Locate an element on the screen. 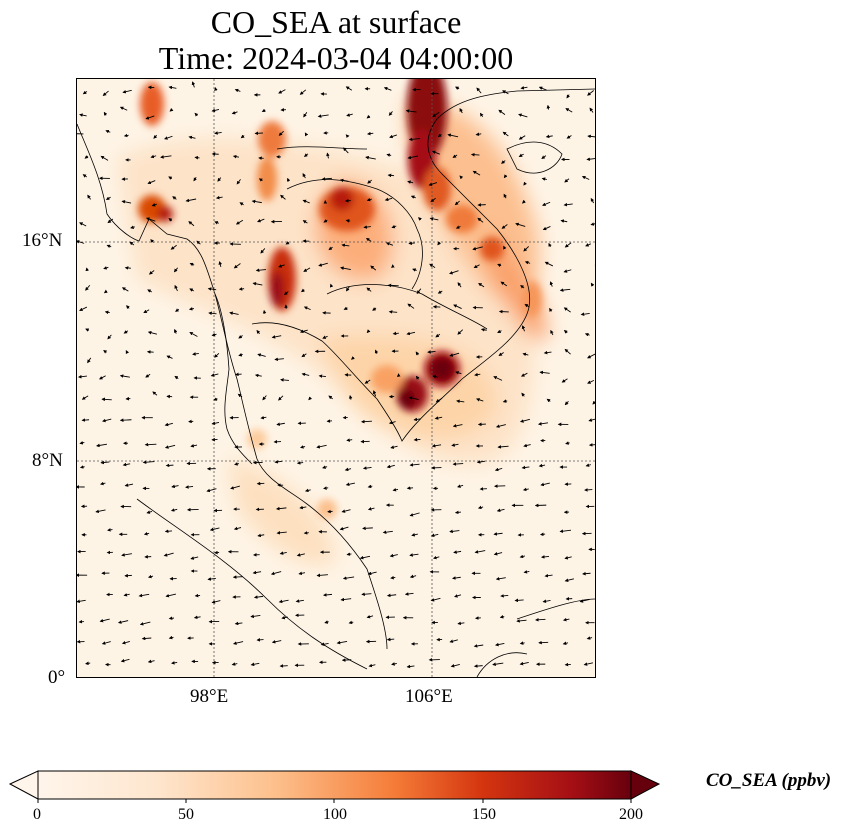 The image size is (854, 836). colorbar-tick-150: 150 is located at coordinates (484, 814).